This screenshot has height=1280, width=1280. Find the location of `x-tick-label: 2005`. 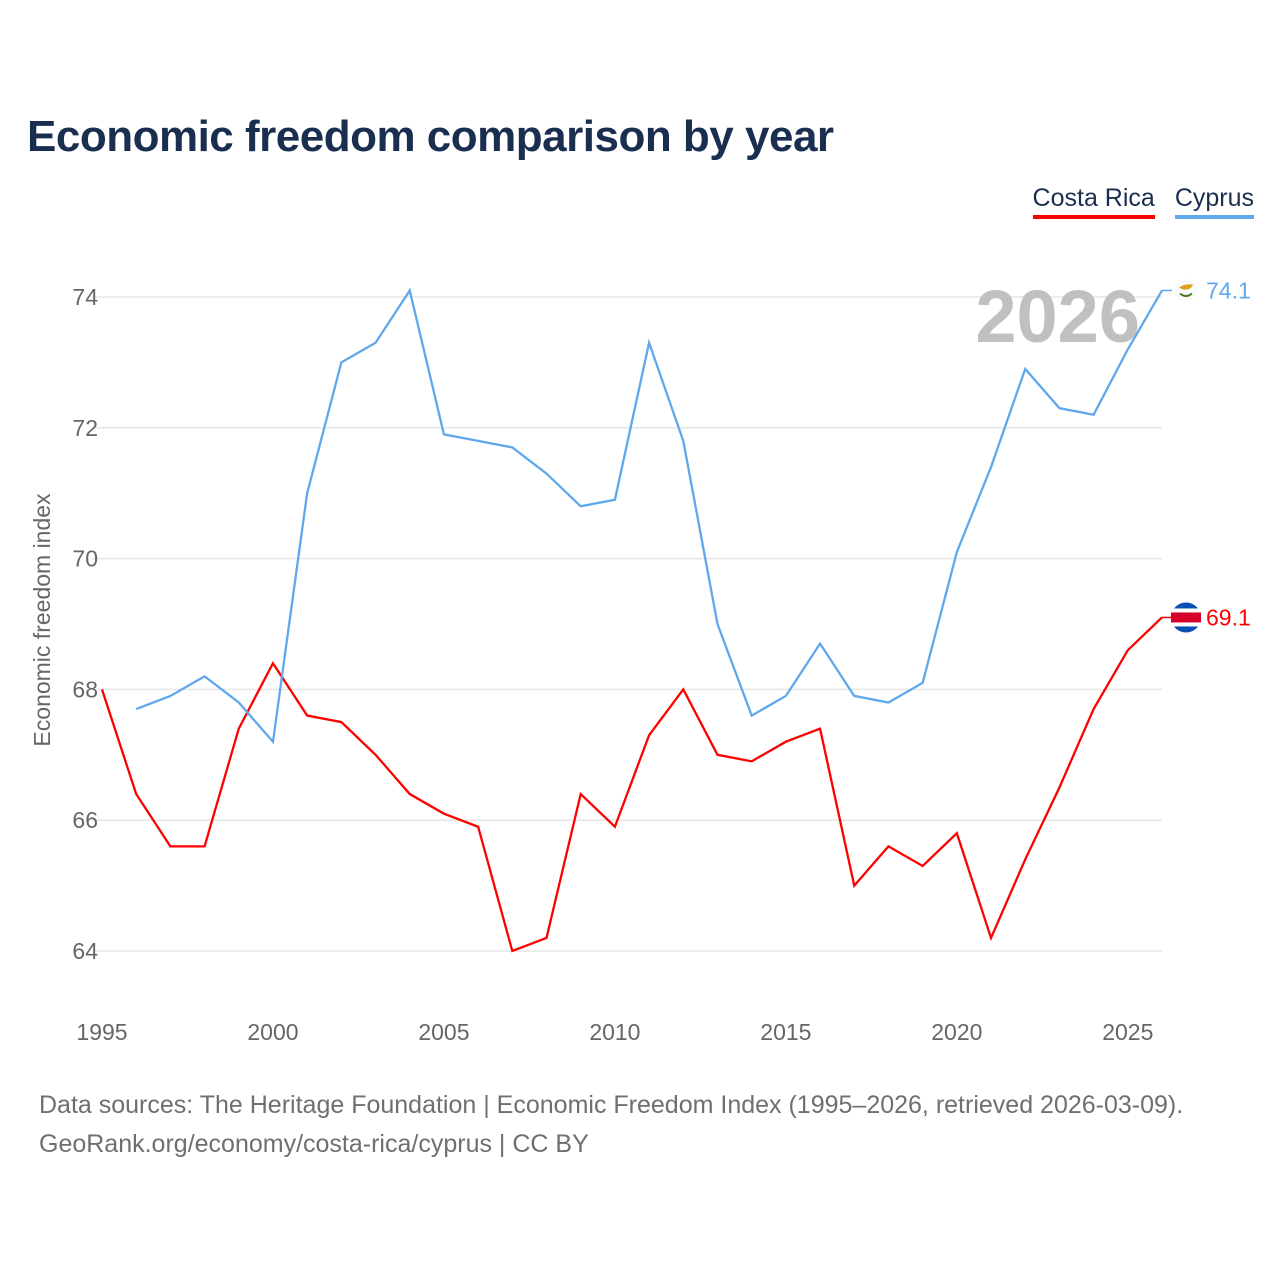

x-tick-label: 2005 is located at coordinates (443, 1032).